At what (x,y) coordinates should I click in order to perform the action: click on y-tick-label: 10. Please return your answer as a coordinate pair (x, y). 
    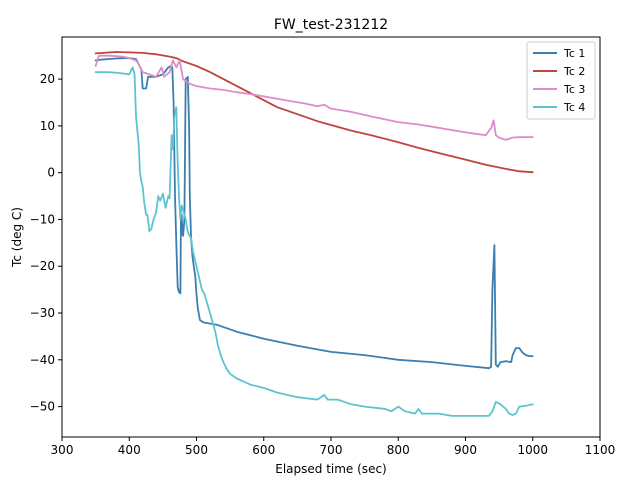
    Looking at the image, I should click on (47, 126).